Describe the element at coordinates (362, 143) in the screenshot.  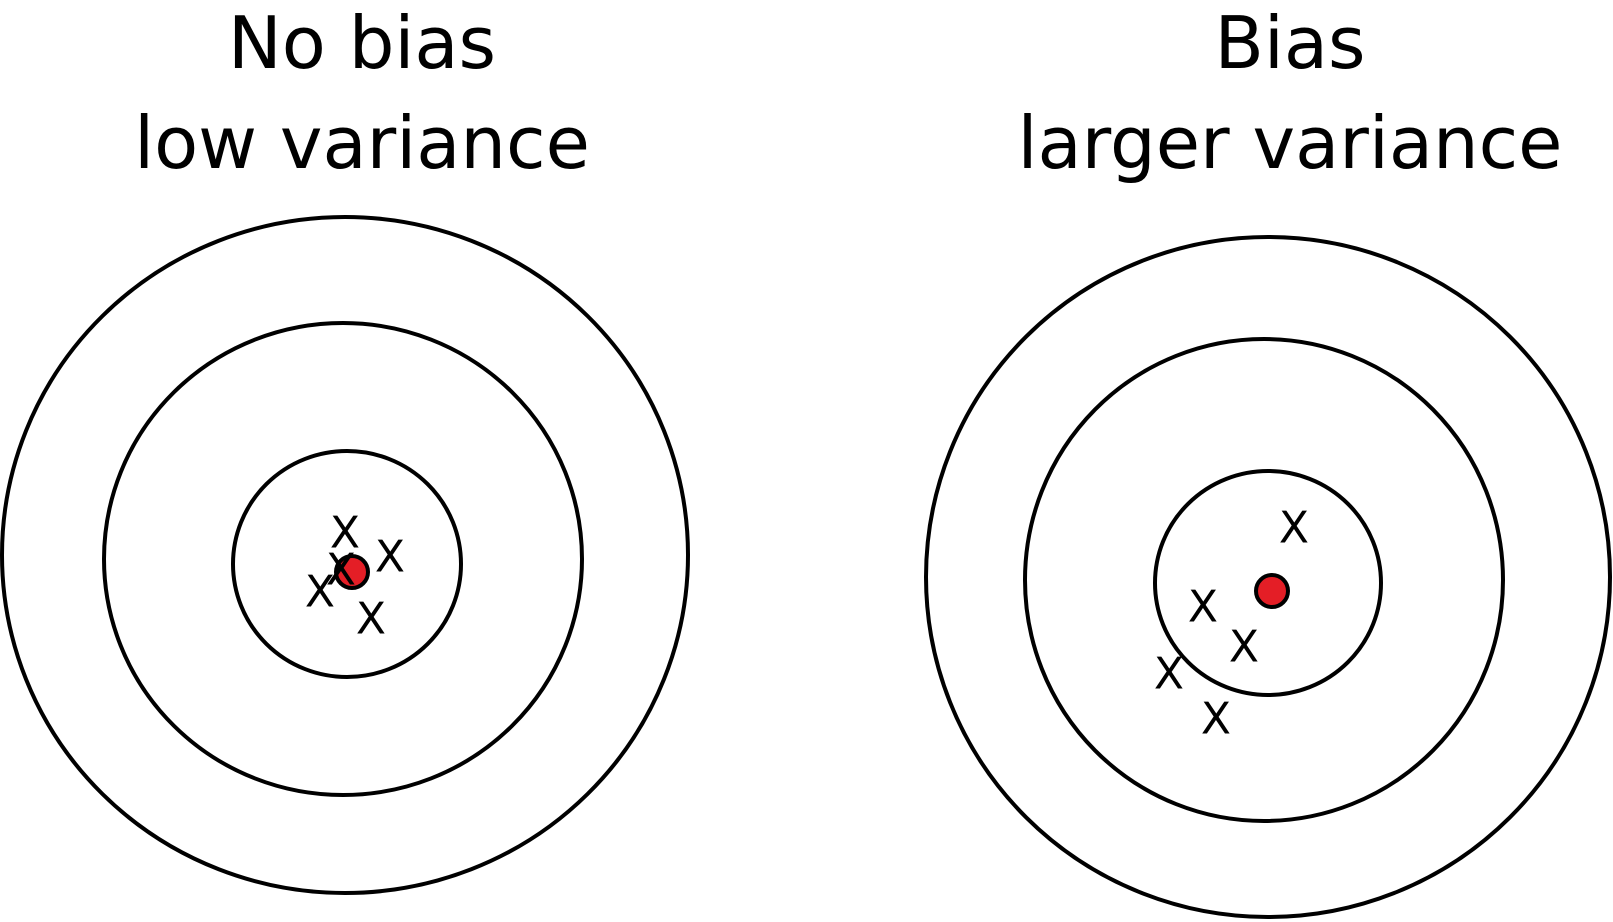
I see `panel-title-line2: low variance` at that location.